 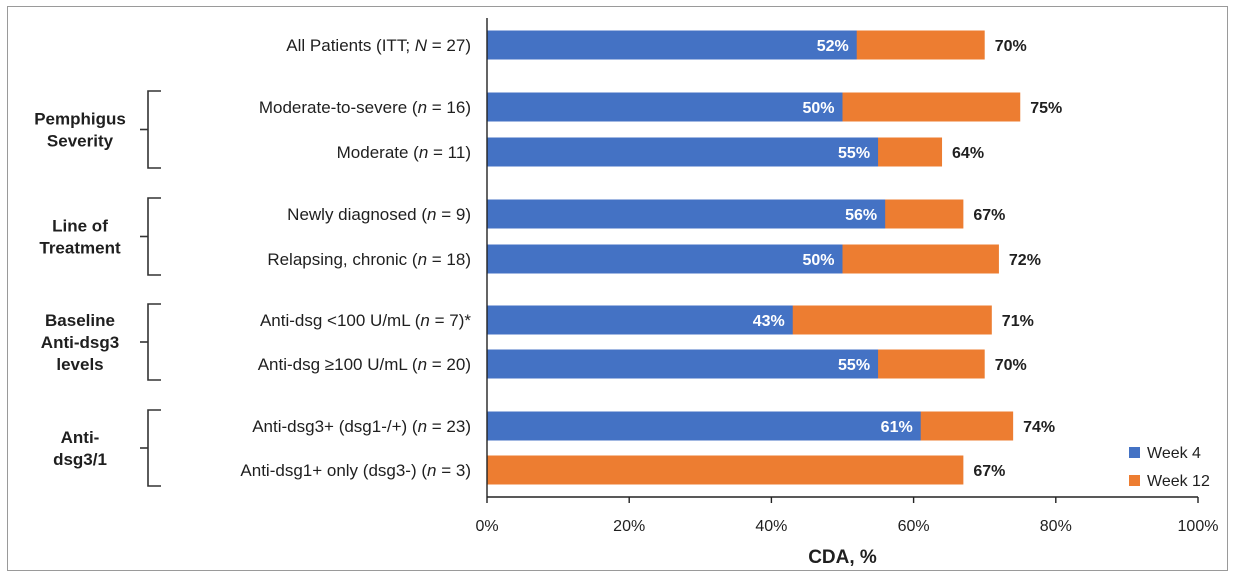 What do you see at coordinates (365, 107) in the screenshot?
I see `category-label: Moderate-to-severe (n = 16)` at bounding box center [365, 107].